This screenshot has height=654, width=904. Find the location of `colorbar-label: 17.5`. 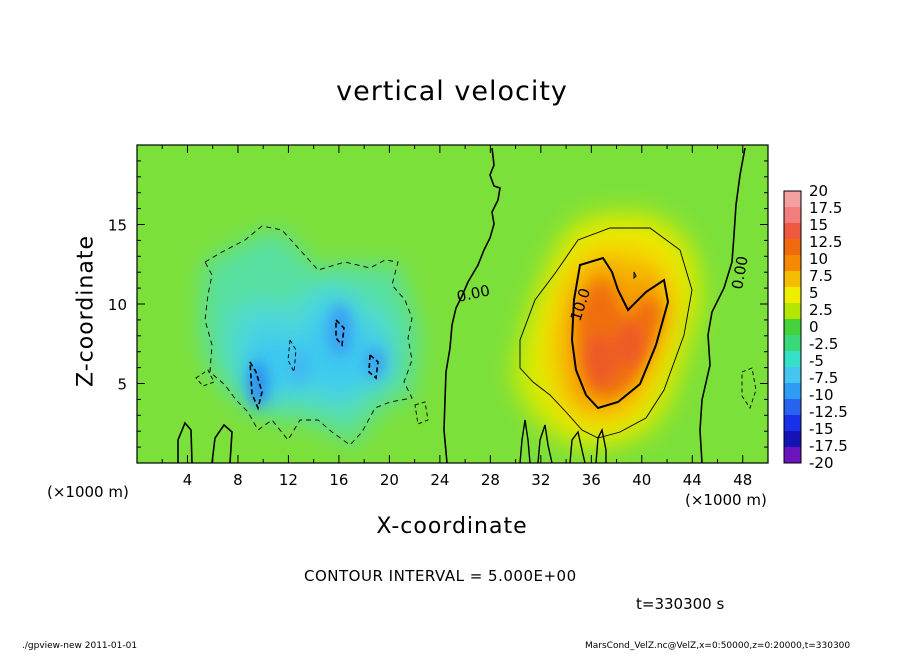

colorbar-label: 17.5 is located at coordinates (825, 208).